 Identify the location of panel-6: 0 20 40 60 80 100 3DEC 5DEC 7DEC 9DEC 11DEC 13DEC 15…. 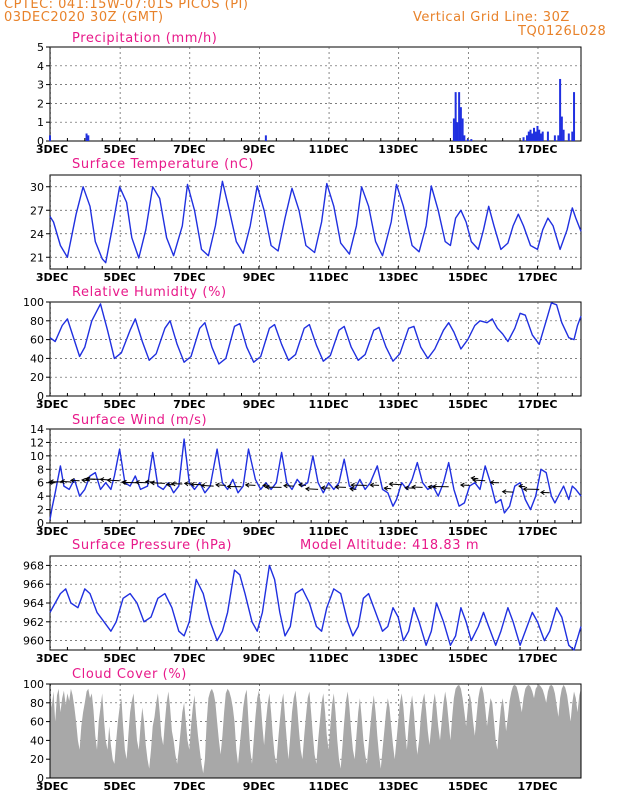
(302, 730).